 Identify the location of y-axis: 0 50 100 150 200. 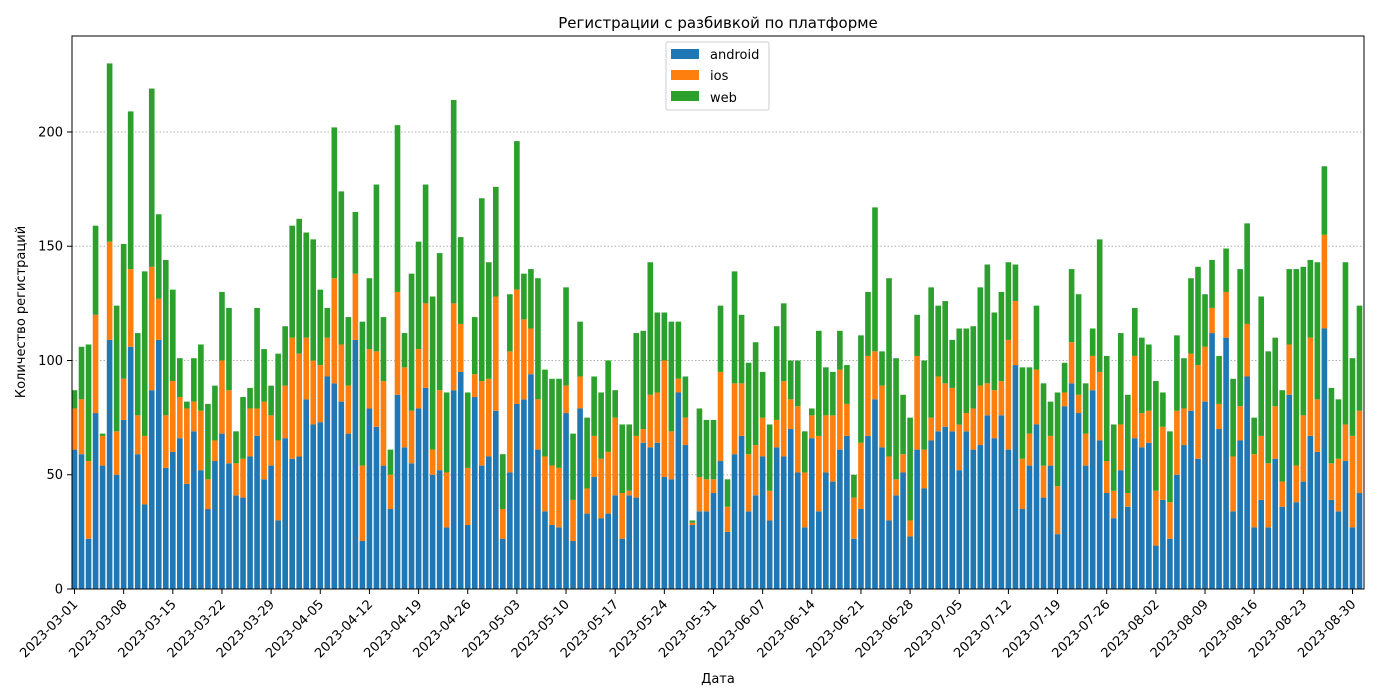
(55, 361).